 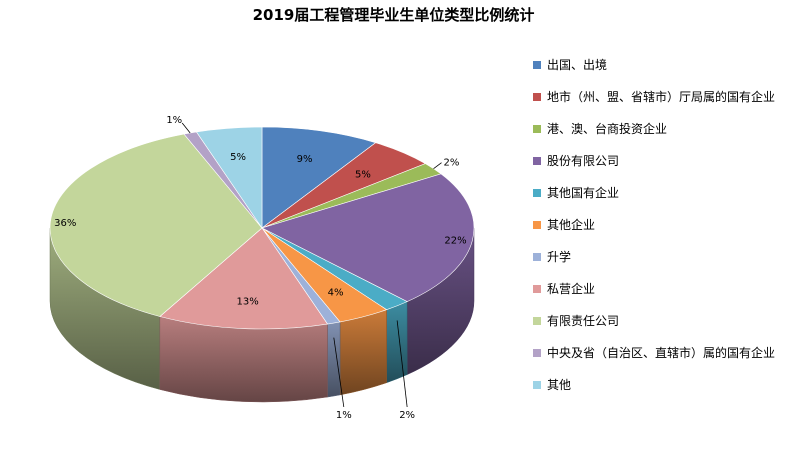 I want to click on legend-label: 有限责任公司, so click(x=583, y=321).